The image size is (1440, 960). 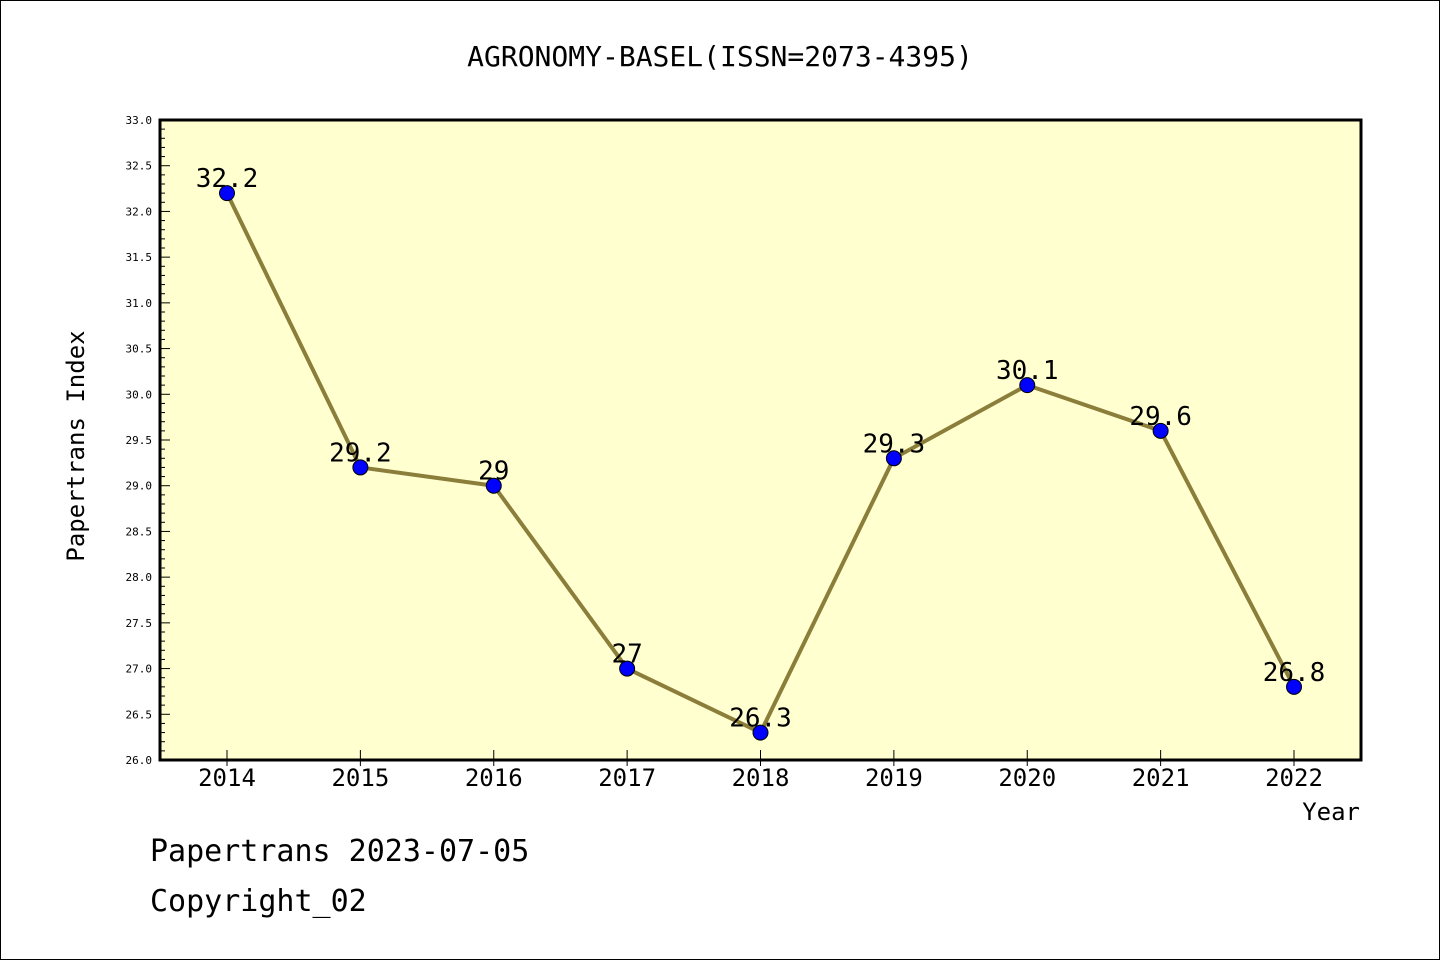 I want to click on x-tick-label: 2016, so click(x=494, y=778).